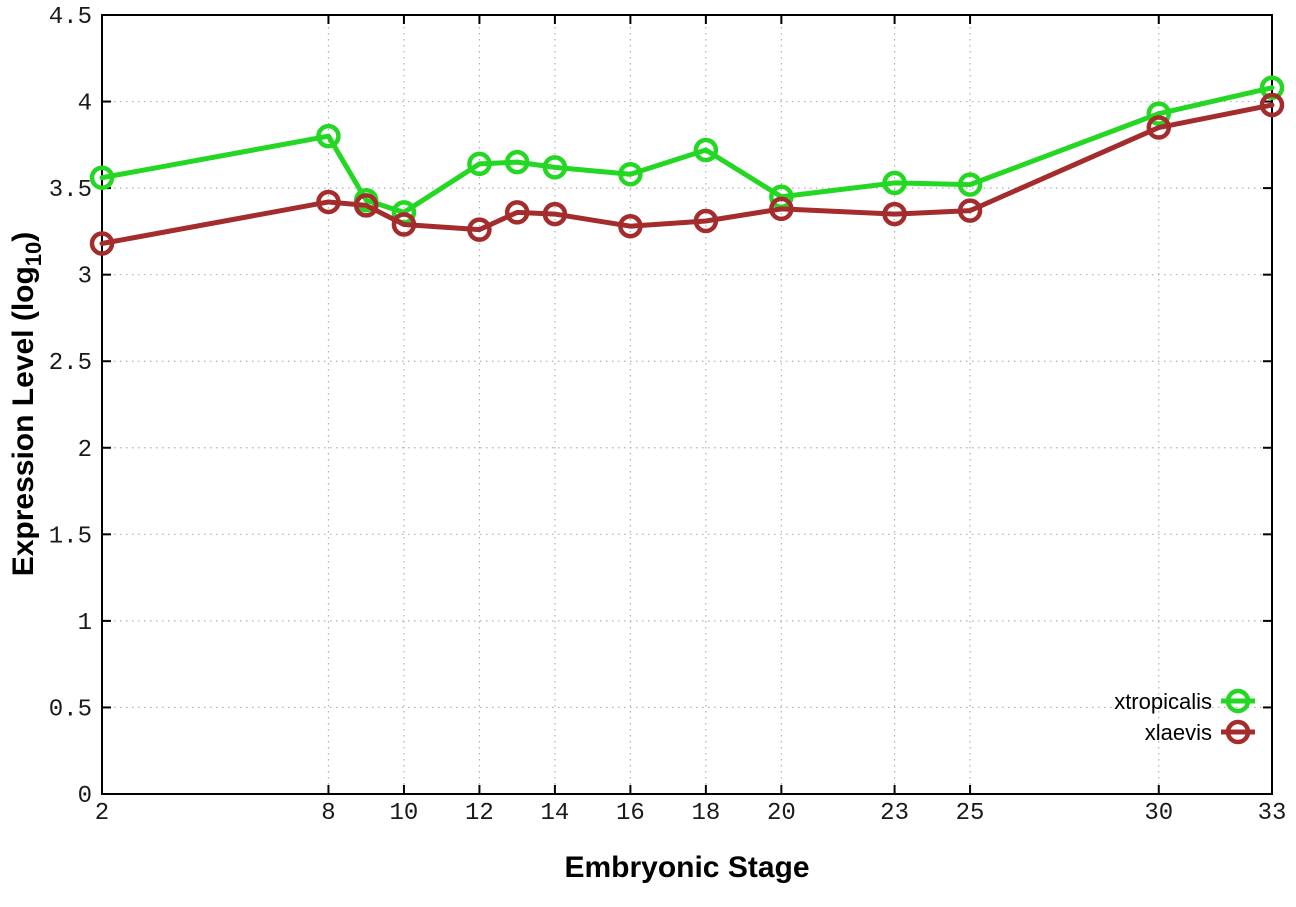  Describe the element at coordinates (1163, 701) in the screenshot. I see `legend-label-xtropicalis: xtropicalis` at that location.